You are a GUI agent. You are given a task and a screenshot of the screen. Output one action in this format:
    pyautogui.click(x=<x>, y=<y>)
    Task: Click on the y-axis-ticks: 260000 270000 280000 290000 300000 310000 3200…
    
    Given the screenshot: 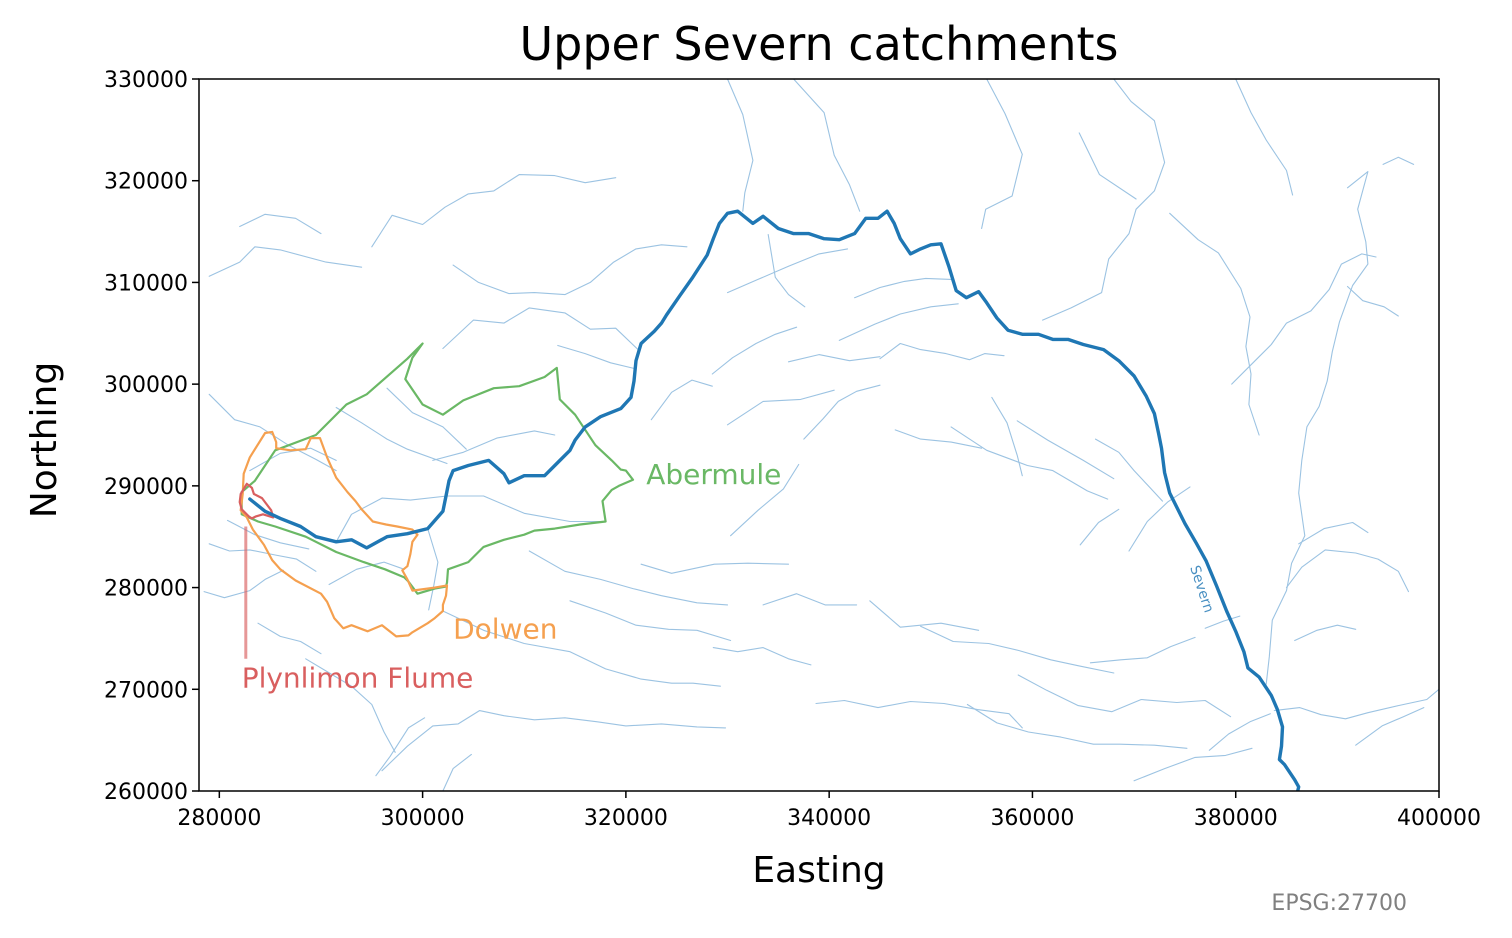 What is the action you would take?
    pyautogui.click(x=151, y=436)
    